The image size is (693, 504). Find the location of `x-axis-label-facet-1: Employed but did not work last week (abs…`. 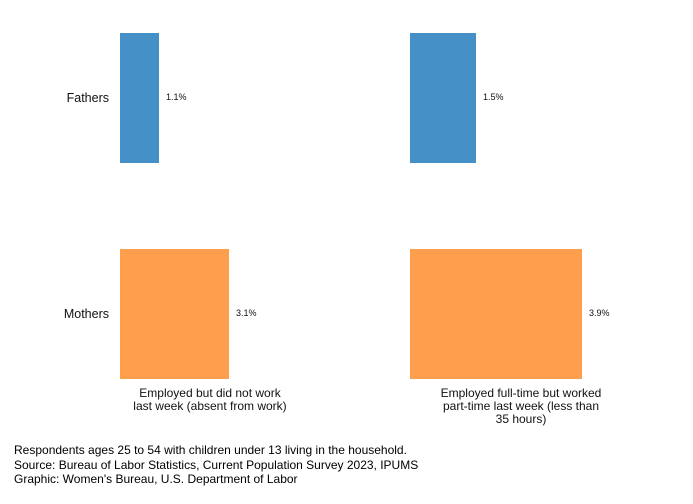

x-axis-label-facet-1: Employed but did not work last week (abs… is located at coordinates (210, 400).